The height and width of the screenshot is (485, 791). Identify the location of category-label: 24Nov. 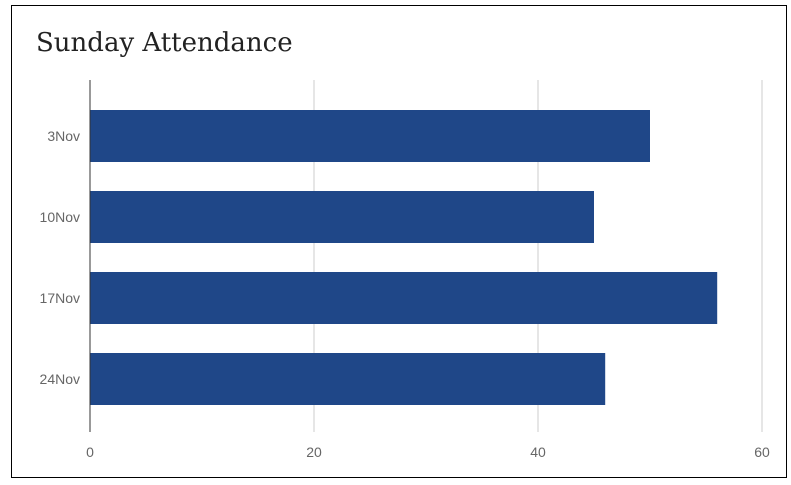
(60, 379).